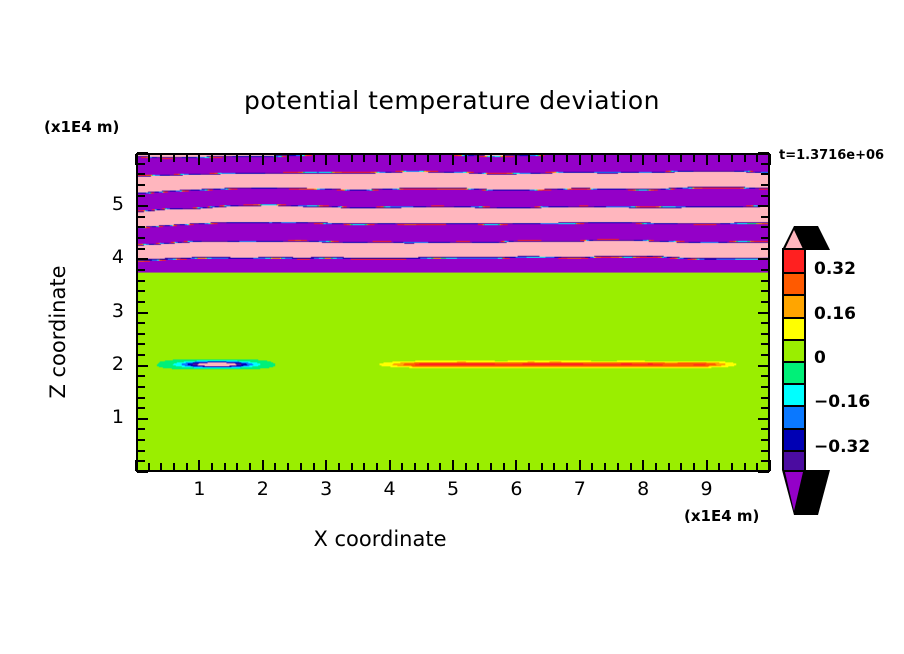  What do you see at coordinates (806, 238) in the screenshot?
I see `colorbar-over-arrow` at bounding box center [806, 238].